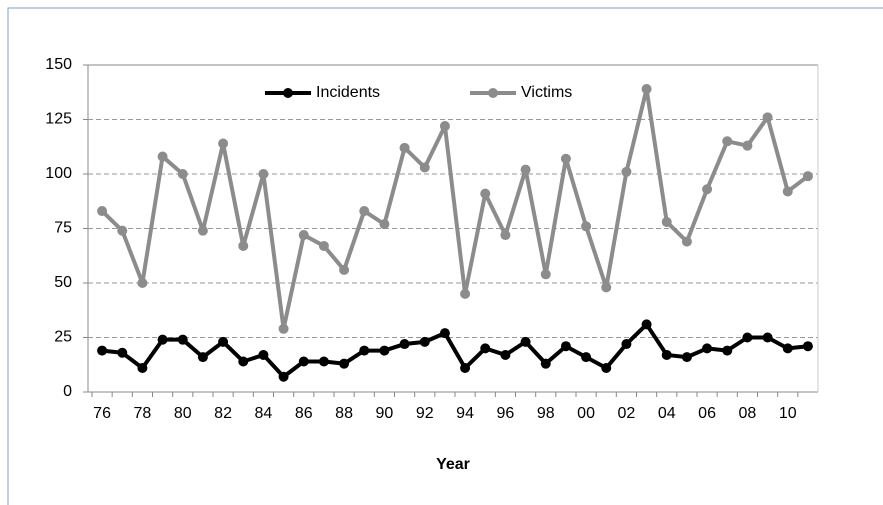 This screenshot has height=505, width=883. What do you see at coordinates (344, 413) in the screenshot?
I see `x-tick-label: 88` at bounding box center [344, 413].